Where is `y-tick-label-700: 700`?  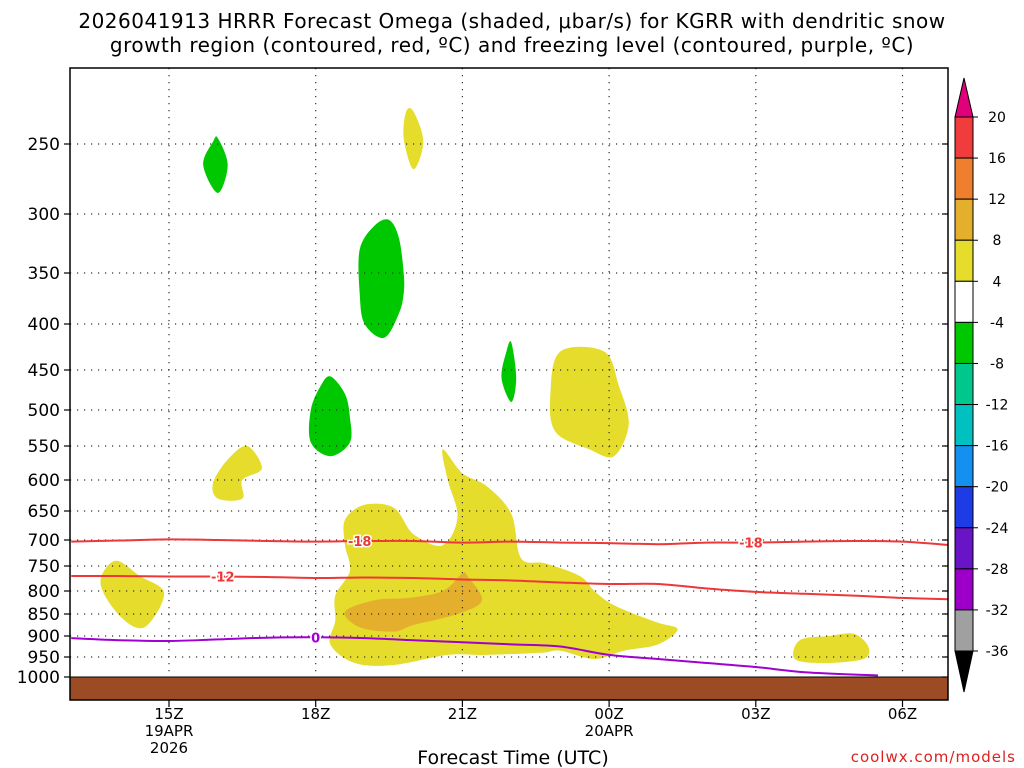
y-tick-label-700: 700 is located at coordinates (44, 541).